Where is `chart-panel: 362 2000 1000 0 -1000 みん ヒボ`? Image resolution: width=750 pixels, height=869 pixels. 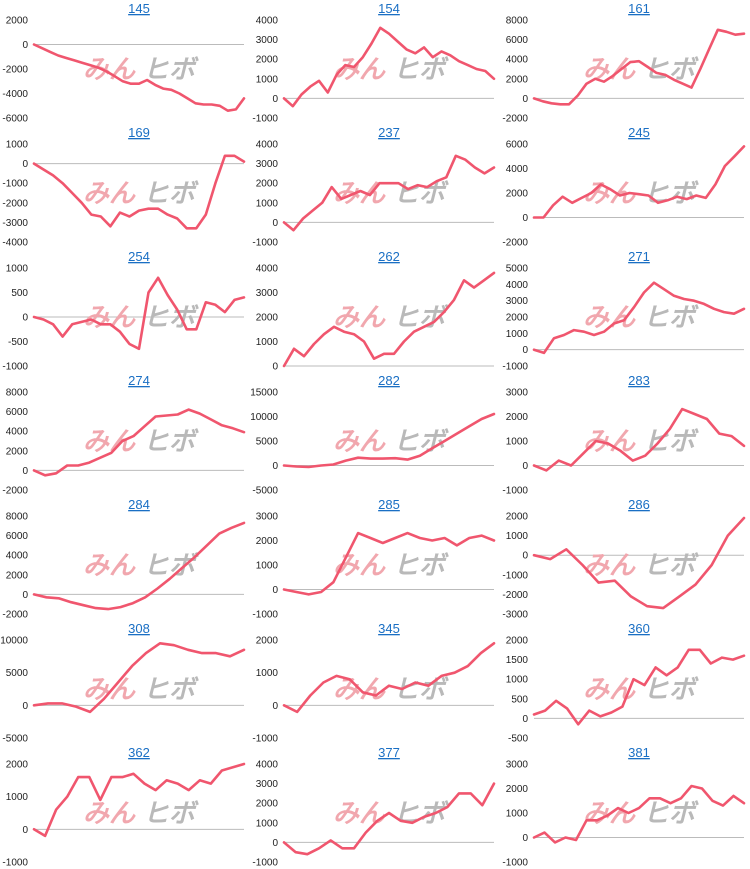
chart-panel: 362 2000 1000 0 -1000 みん ヒボ is located at coordinates (125, 806).